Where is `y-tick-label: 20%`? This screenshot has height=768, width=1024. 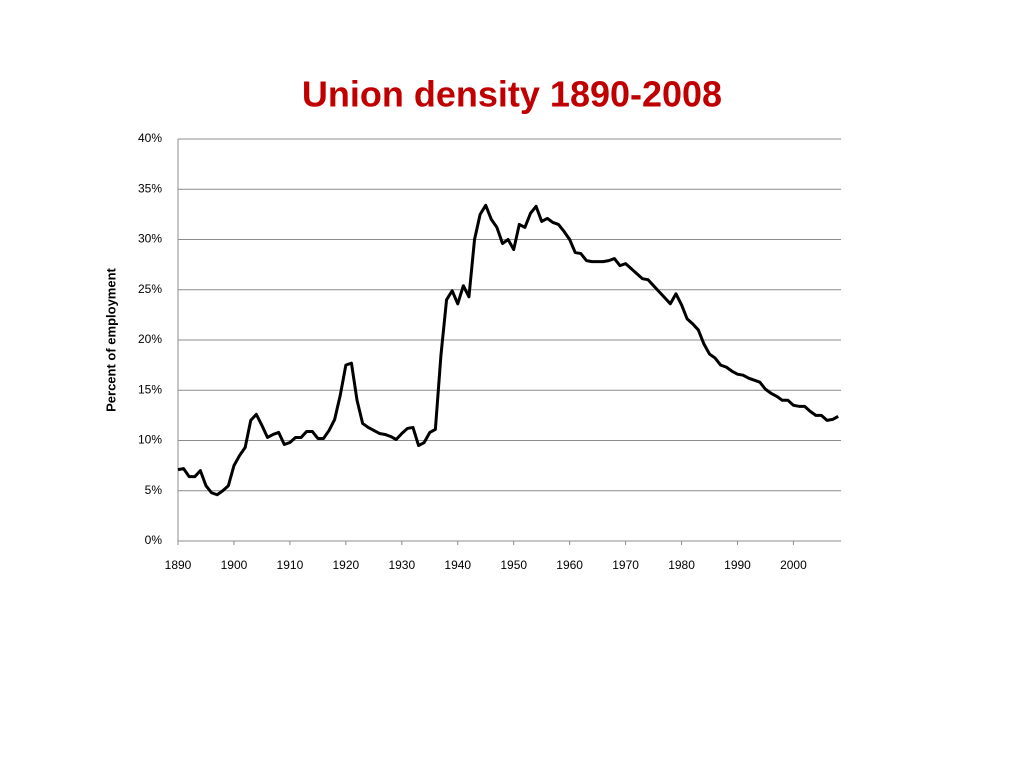
y-tick-label: 20% is located at coordinates (150, 339).